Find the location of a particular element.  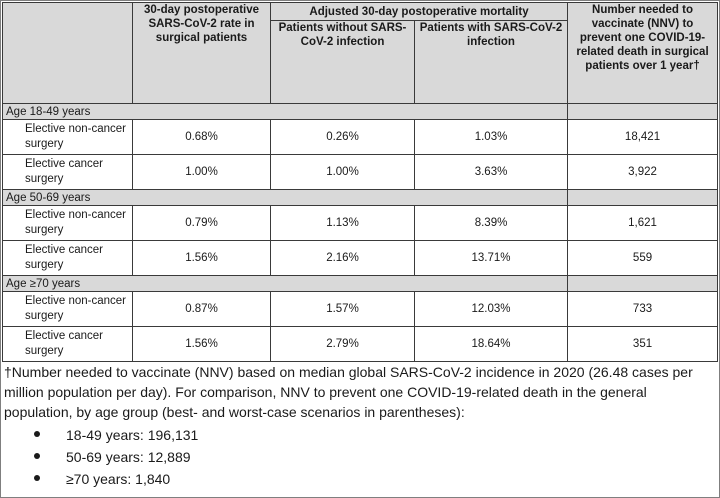

header-with-infection: Patients with SARS-CoV-2 infection is located at coordinates (491, 62).